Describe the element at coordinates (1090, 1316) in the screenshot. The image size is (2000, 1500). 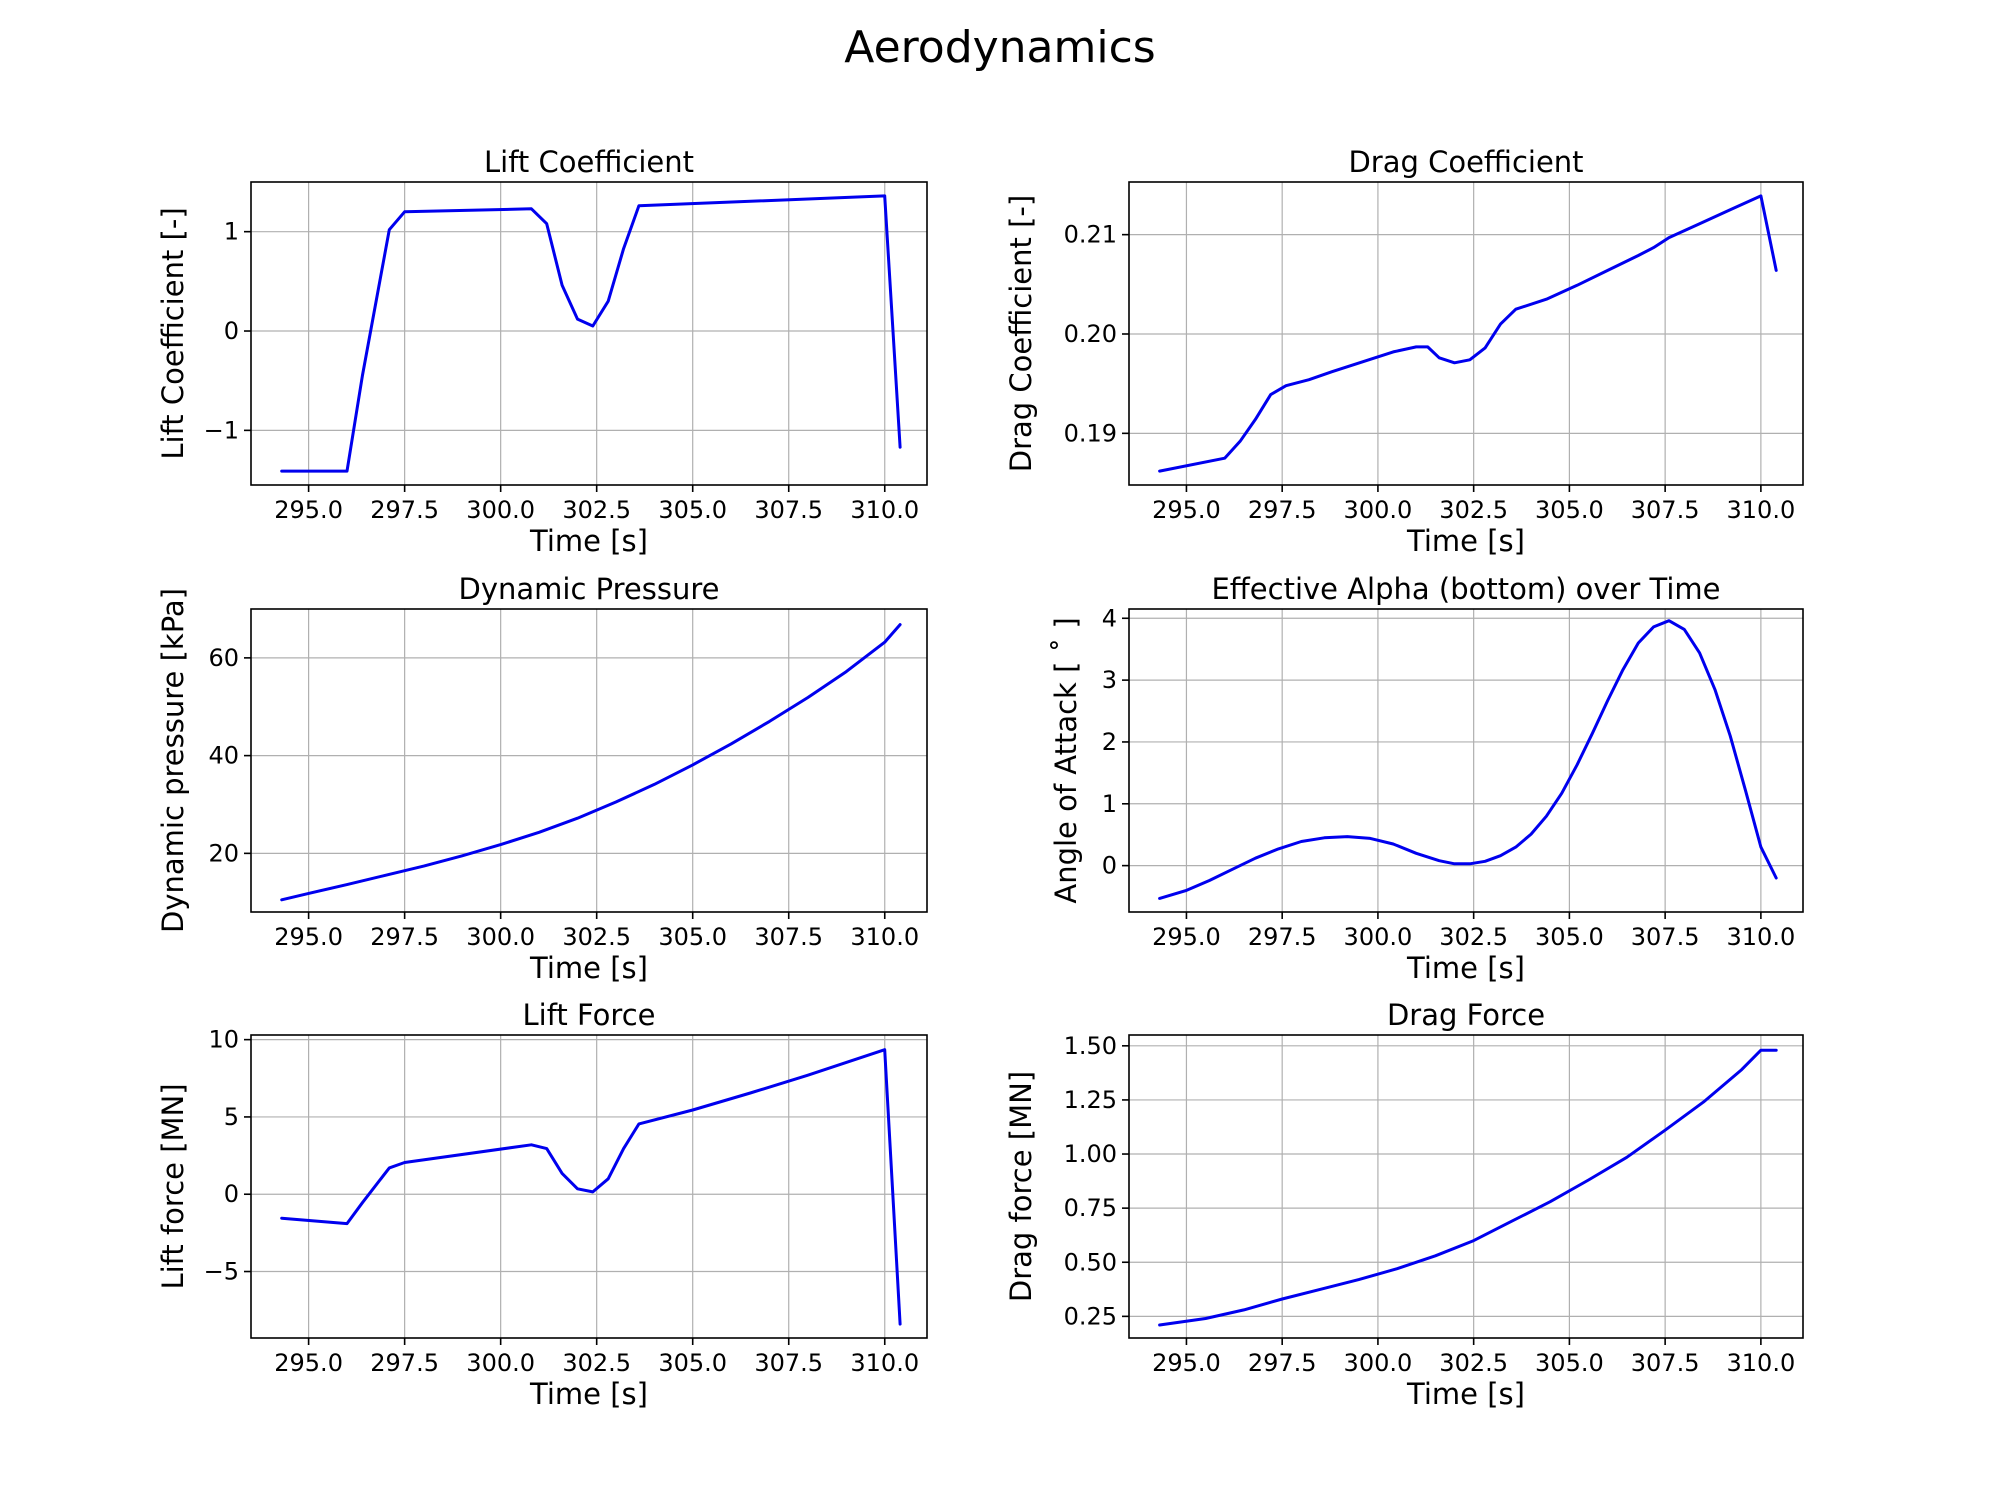
I see `y-tick-label: 0.25` at that location.